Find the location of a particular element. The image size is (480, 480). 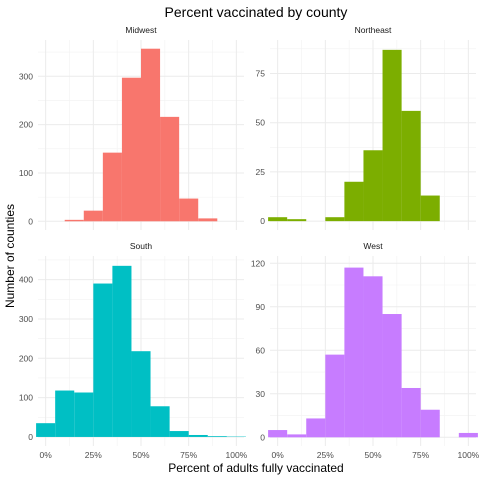

chart-title: Percent vaccinated by county is located at coordinates (256, 12).